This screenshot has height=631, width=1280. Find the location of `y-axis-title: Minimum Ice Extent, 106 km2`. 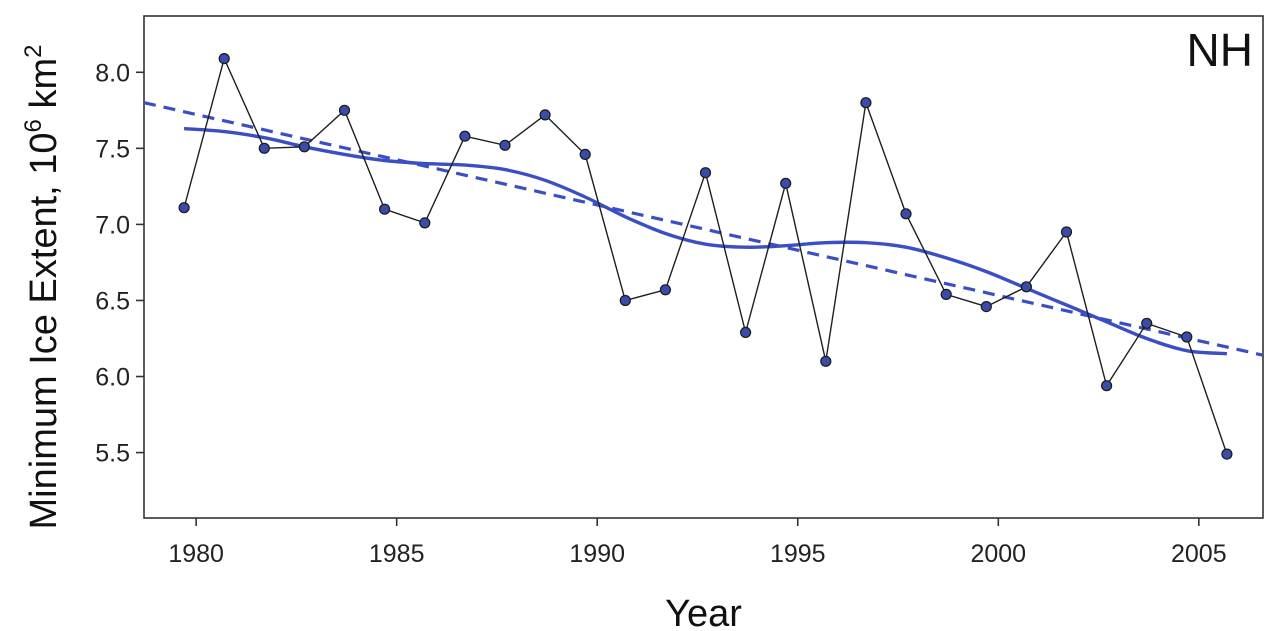

y-axis-title: Minimum Ice Extent, 106 km2 is located at coordinates (42, 287).